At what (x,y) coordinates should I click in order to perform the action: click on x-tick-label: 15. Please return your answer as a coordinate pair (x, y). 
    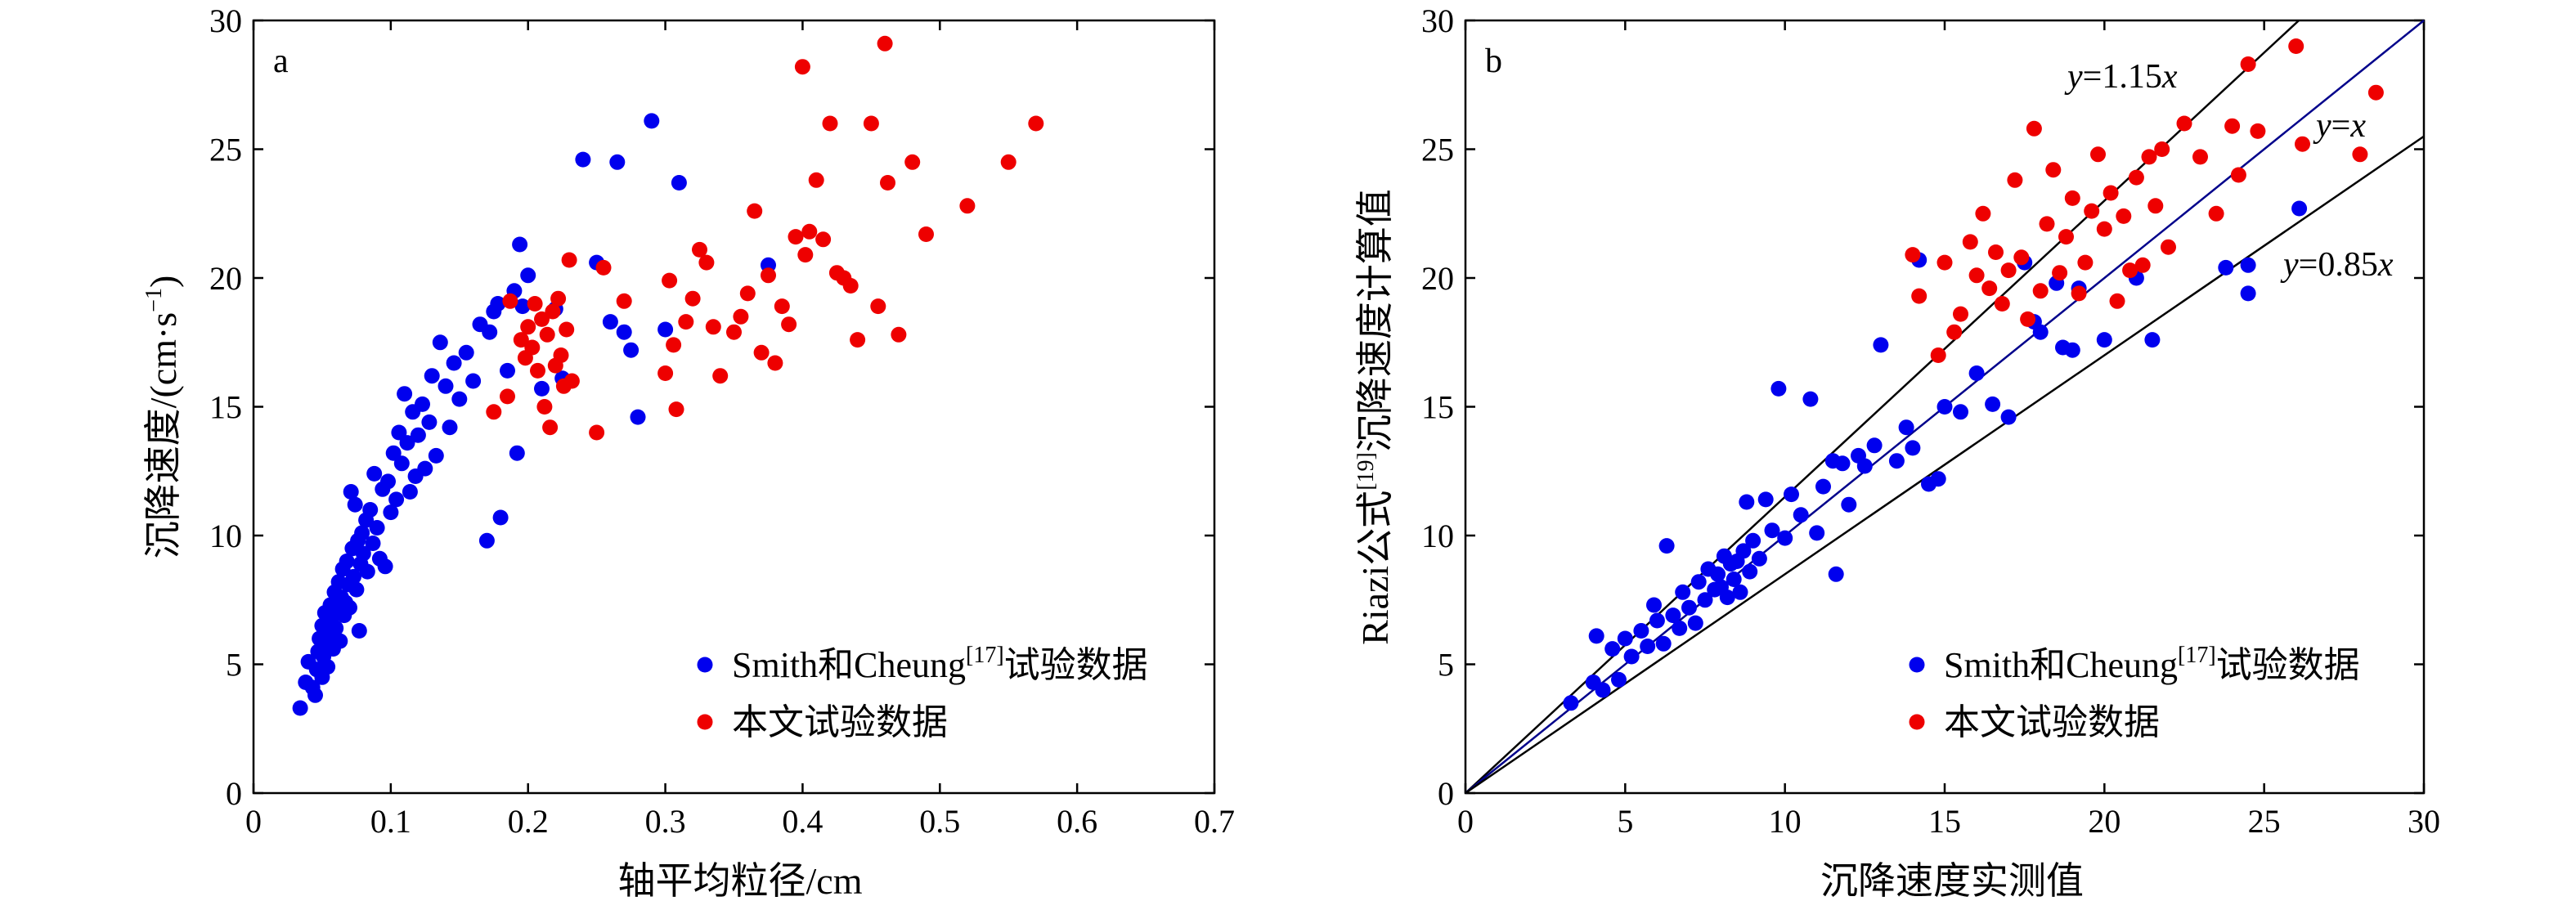
    Looking at the image, I should click on (1944, 822).